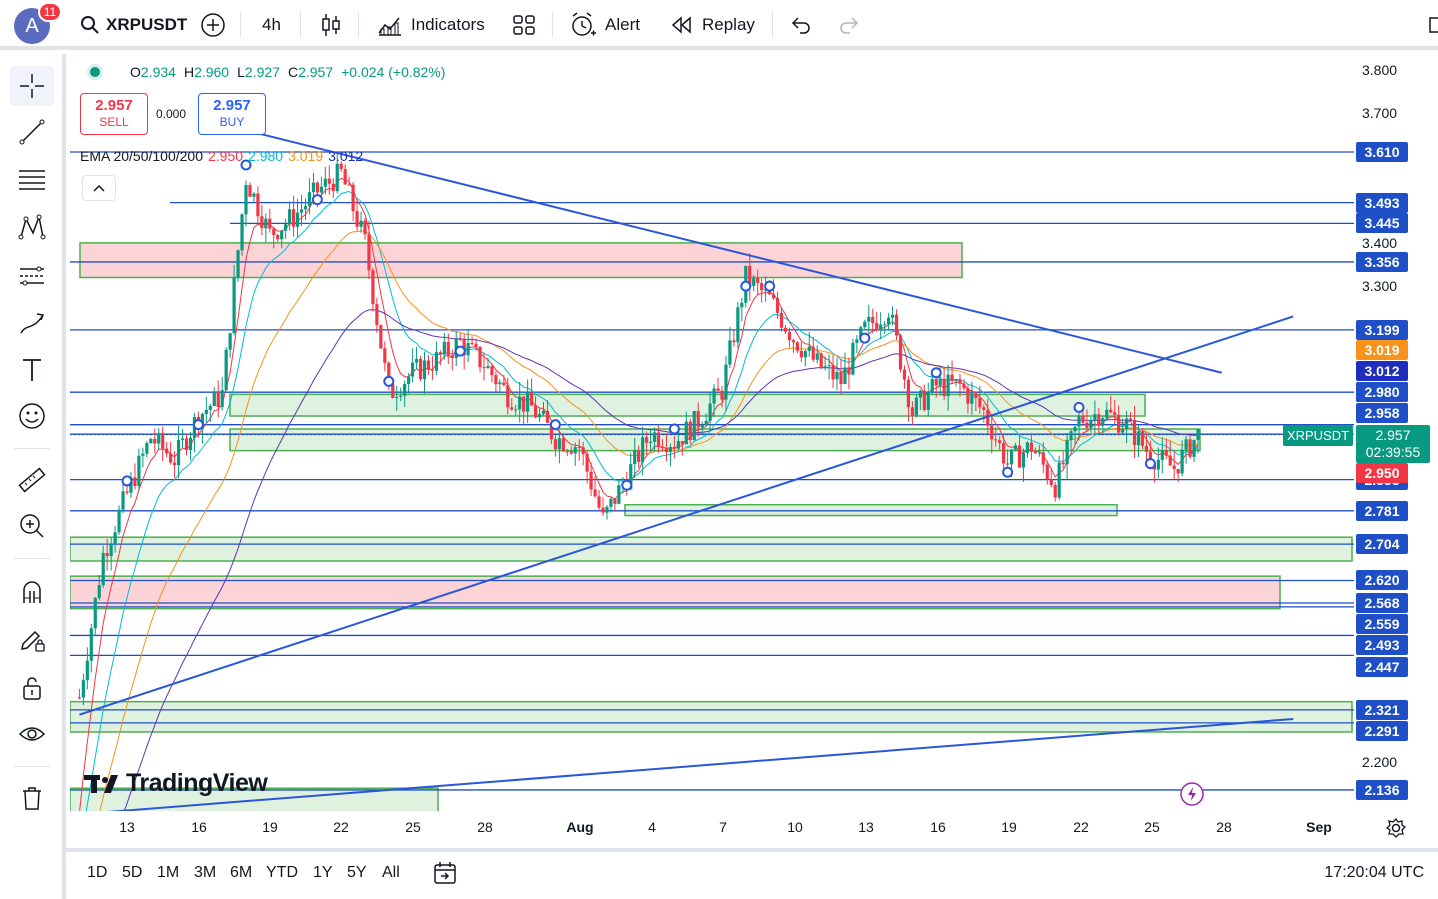  I want to click on magnet-tool, so click(32, 592).